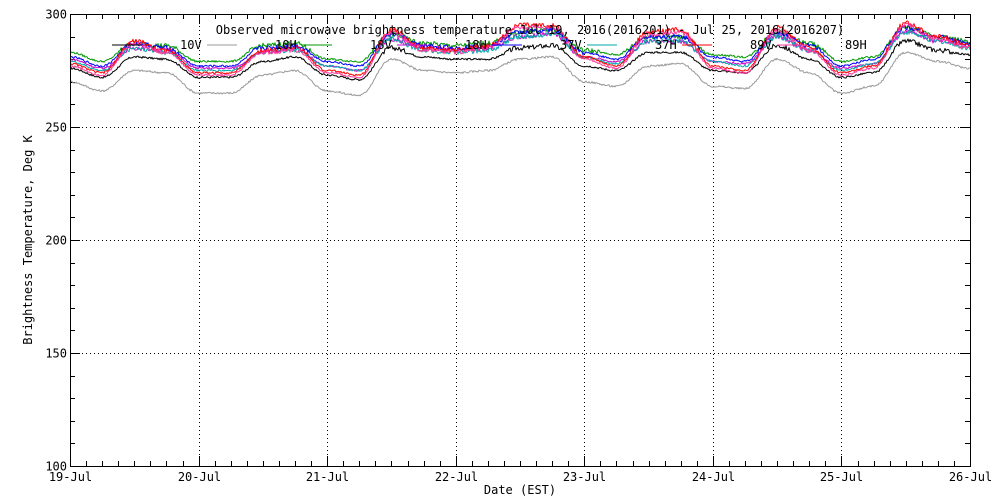 The width and height of the screenshot is (1000, 500). I want to click on x-tick-label: 23-Jul, so click(584, 477).